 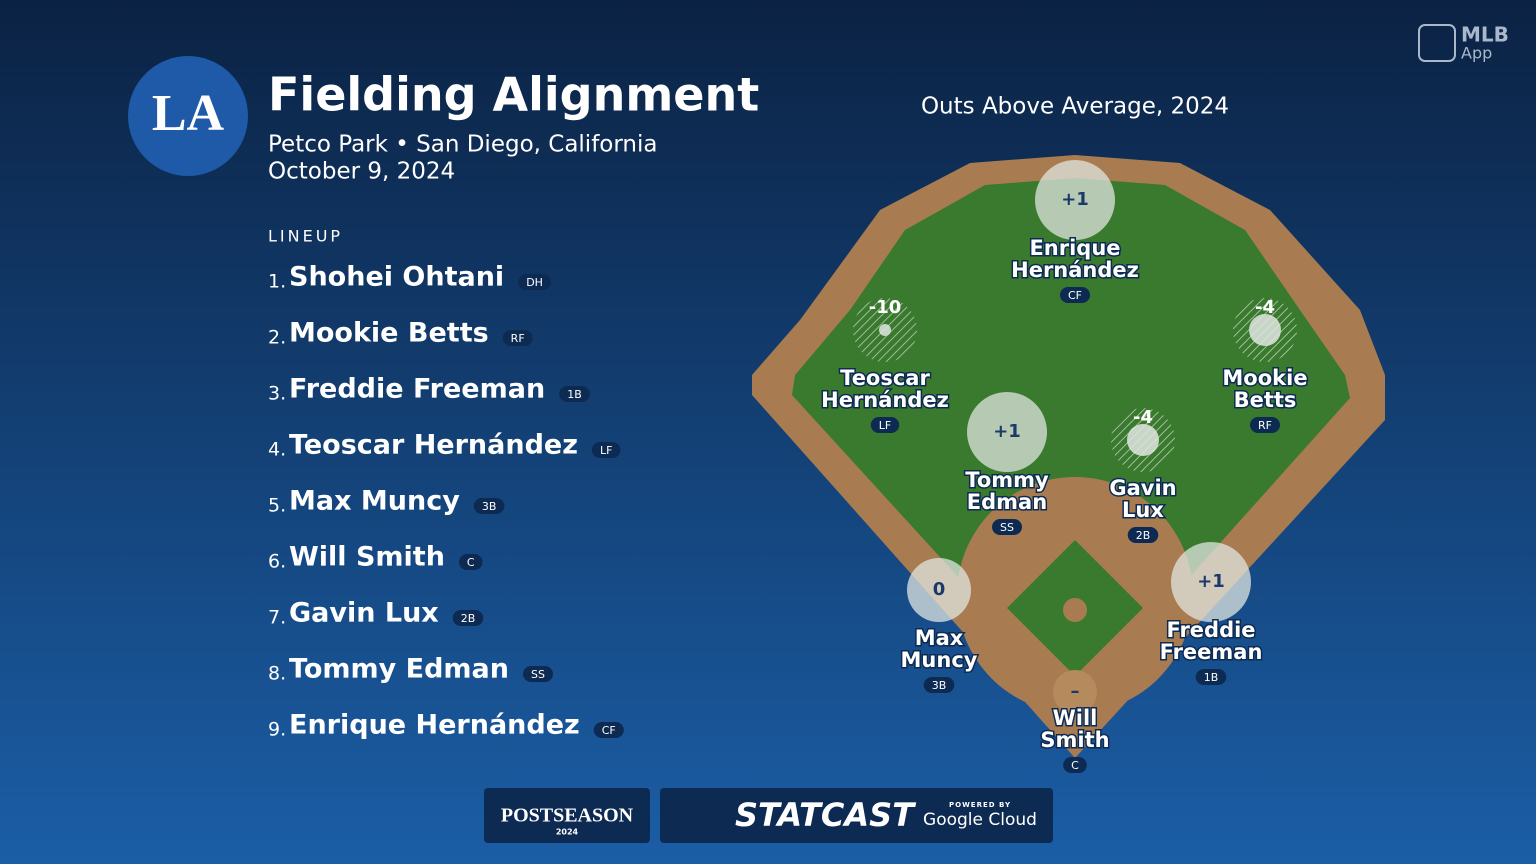 I want to click on statcast-text: STATCAST, so click(x=825, y=815).